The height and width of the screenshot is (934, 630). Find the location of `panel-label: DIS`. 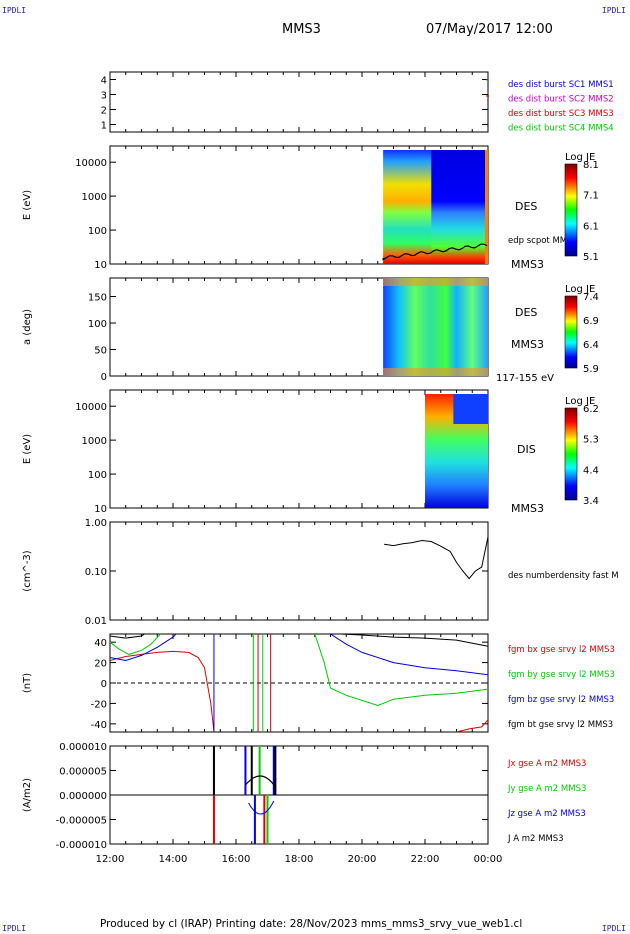

panel-label: DIS is located at coordinates (526, 449).